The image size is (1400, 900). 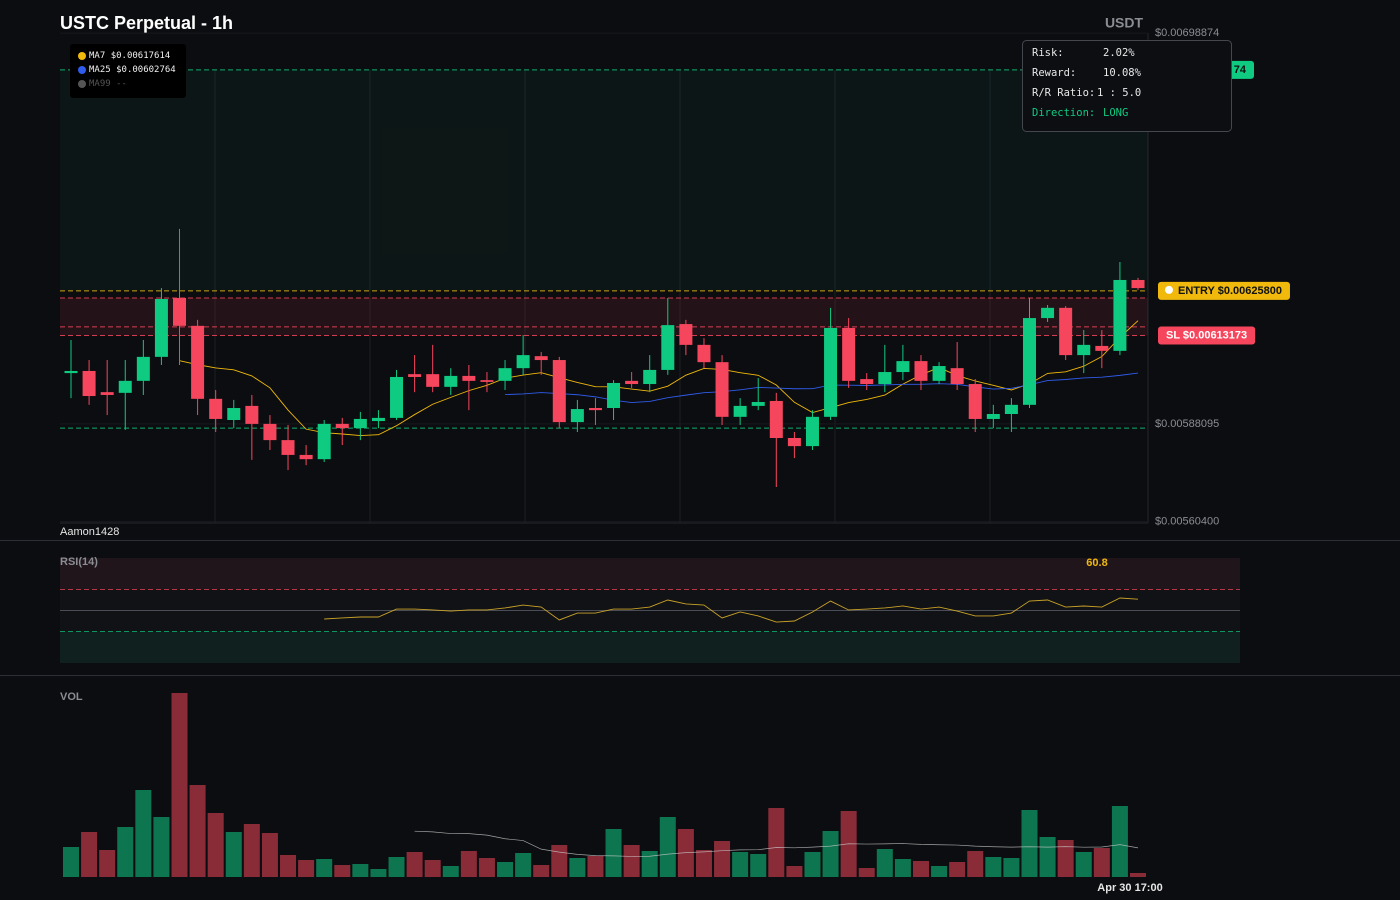 What do you see at coordinates (97, 56) in the screenshot?
I see `legend-name: MA7` at bounding box center [97, 56].